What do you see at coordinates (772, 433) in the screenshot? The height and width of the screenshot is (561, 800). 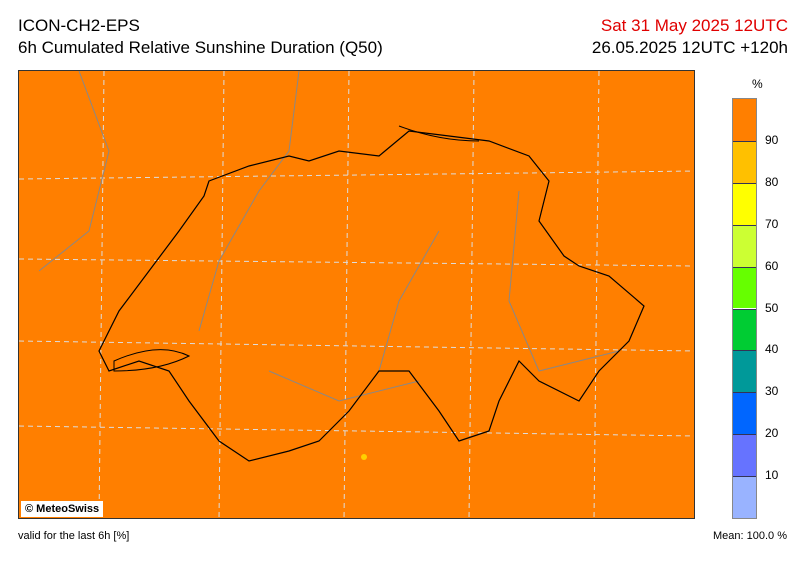 I see `legend-tick-label: 20` at bounding box center [772, 433].